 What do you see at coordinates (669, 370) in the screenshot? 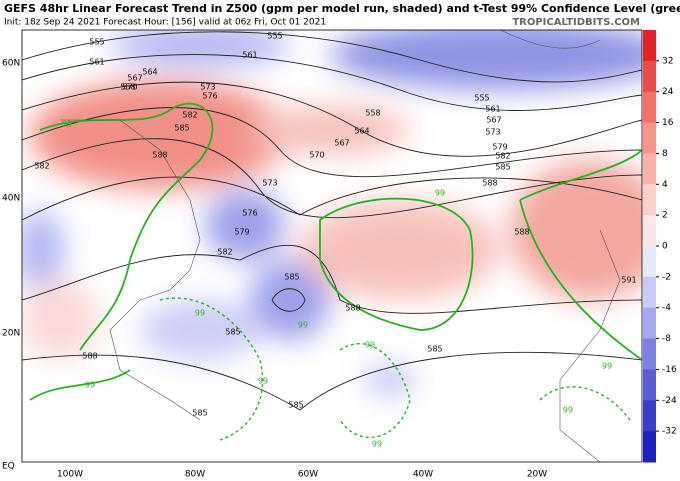
I see `colorbar-label: -16` at bounding box center [669, 370].